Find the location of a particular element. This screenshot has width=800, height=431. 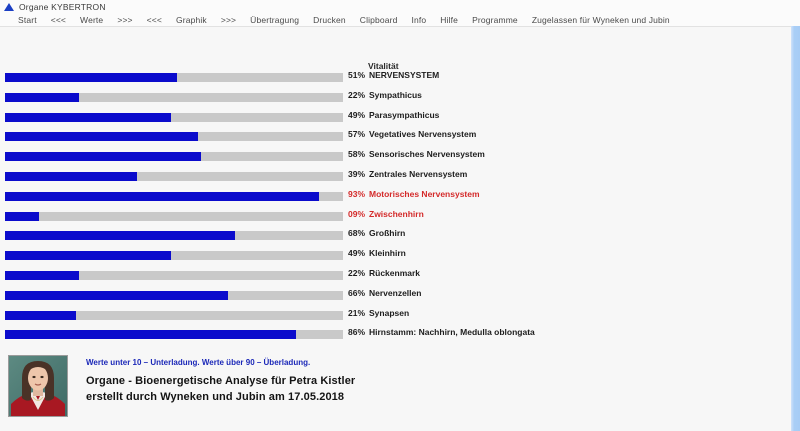

menu-item-programme: Programme is located at coordinates (495, 19).